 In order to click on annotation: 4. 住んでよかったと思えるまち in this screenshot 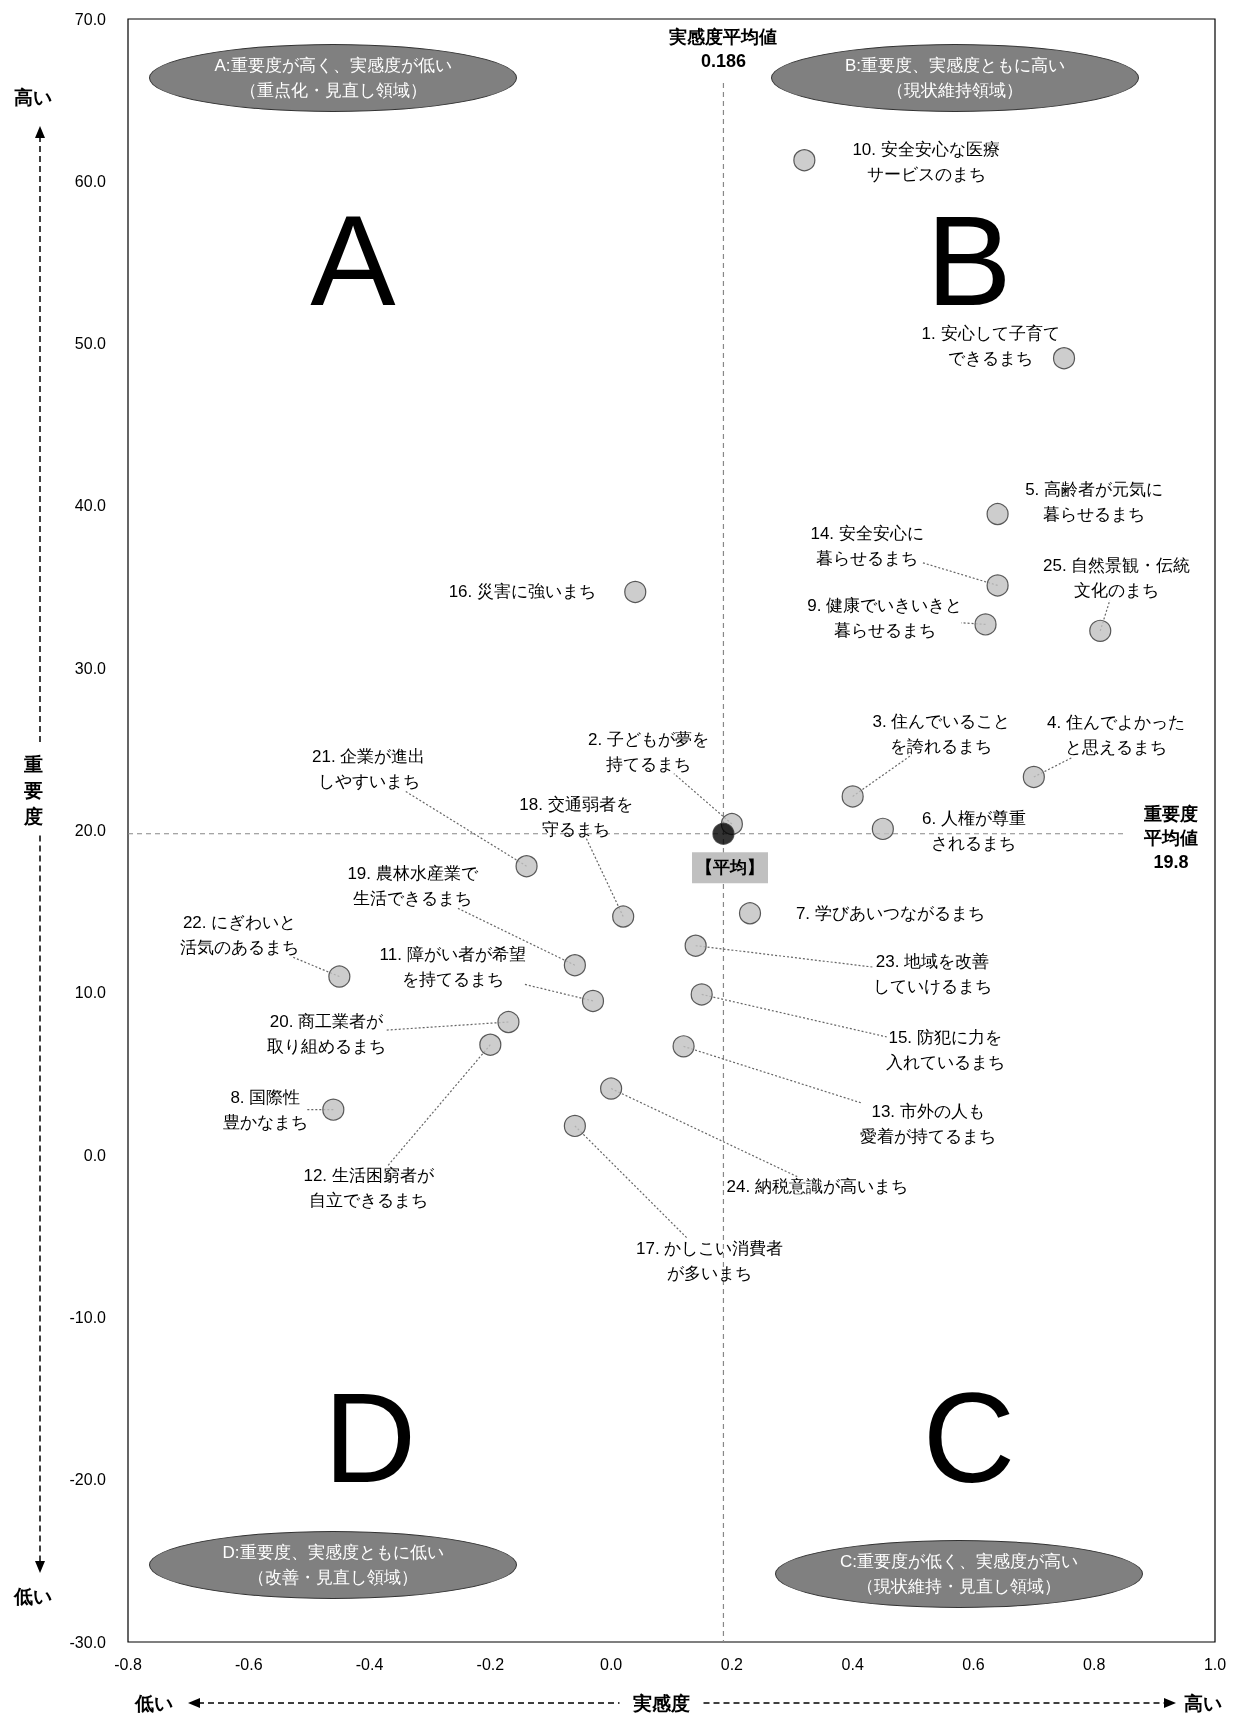, I will do `click(1116, 735)`.